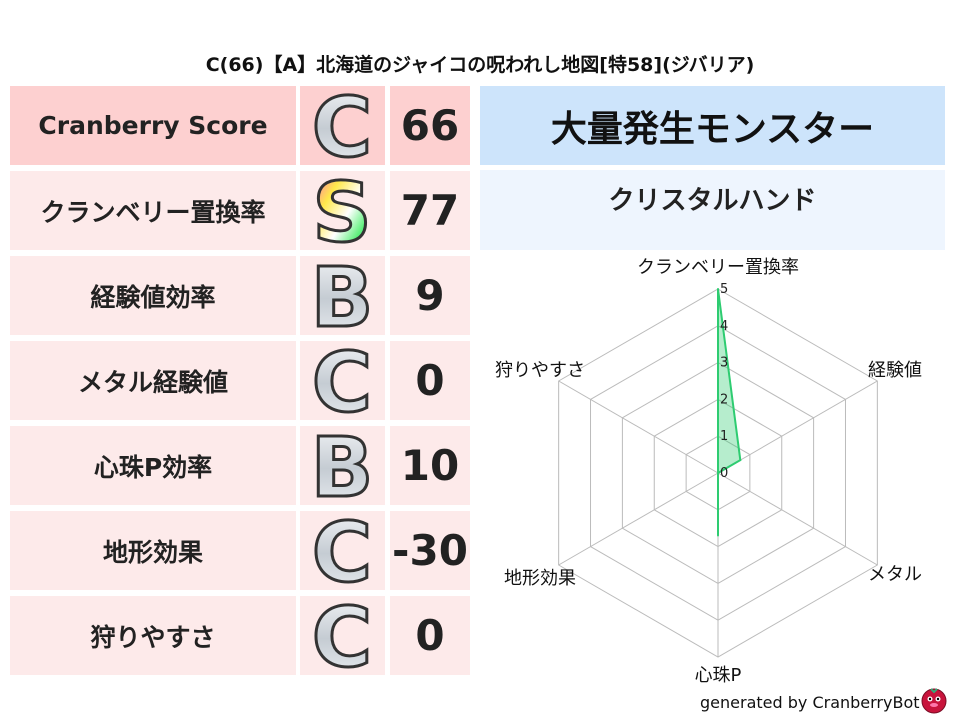  Describe the element at coordinates (724, 363) in the screenshot. I see `tick-label: 3` at that location.